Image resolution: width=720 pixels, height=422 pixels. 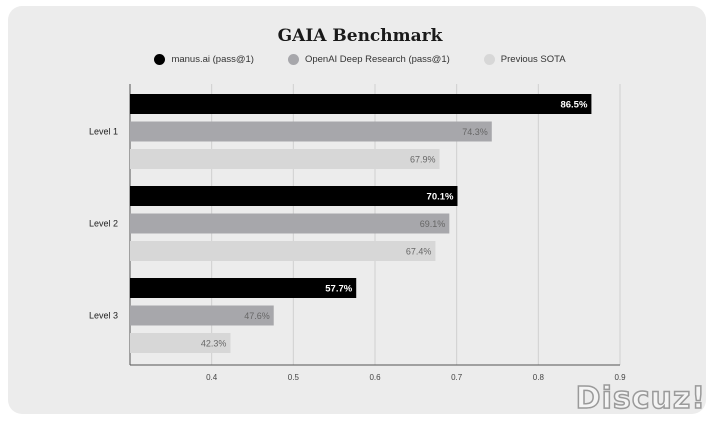 What do you see at coordinates (214, 344) in the screenshot?
I see `data-label-s2-c2: 42.3%` at bounding box center [214, 344].